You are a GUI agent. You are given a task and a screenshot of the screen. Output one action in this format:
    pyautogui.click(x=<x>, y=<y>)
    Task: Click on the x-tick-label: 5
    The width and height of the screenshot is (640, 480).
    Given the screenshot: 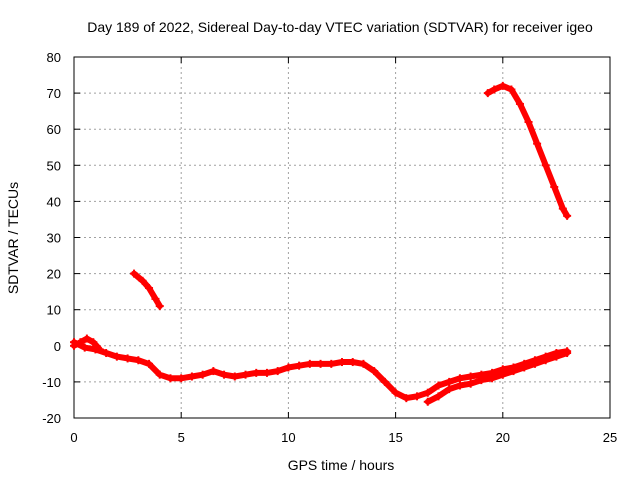 What is the action you would take?
    pyautogui.click(x=181, y=437)
    